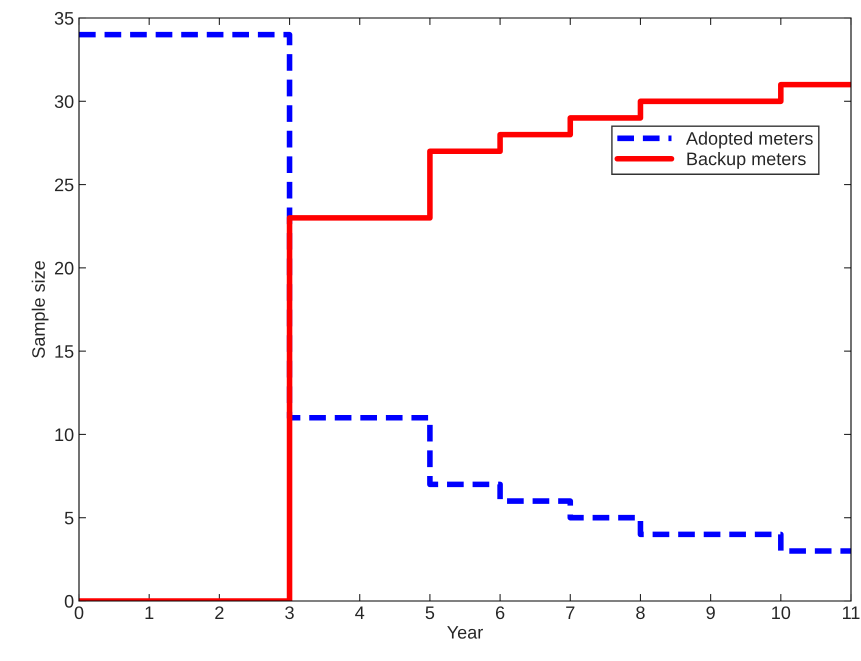  Describe the element at coordinates (851, 612) in the screenshot. I see `x-tick-label: 11` at that location.